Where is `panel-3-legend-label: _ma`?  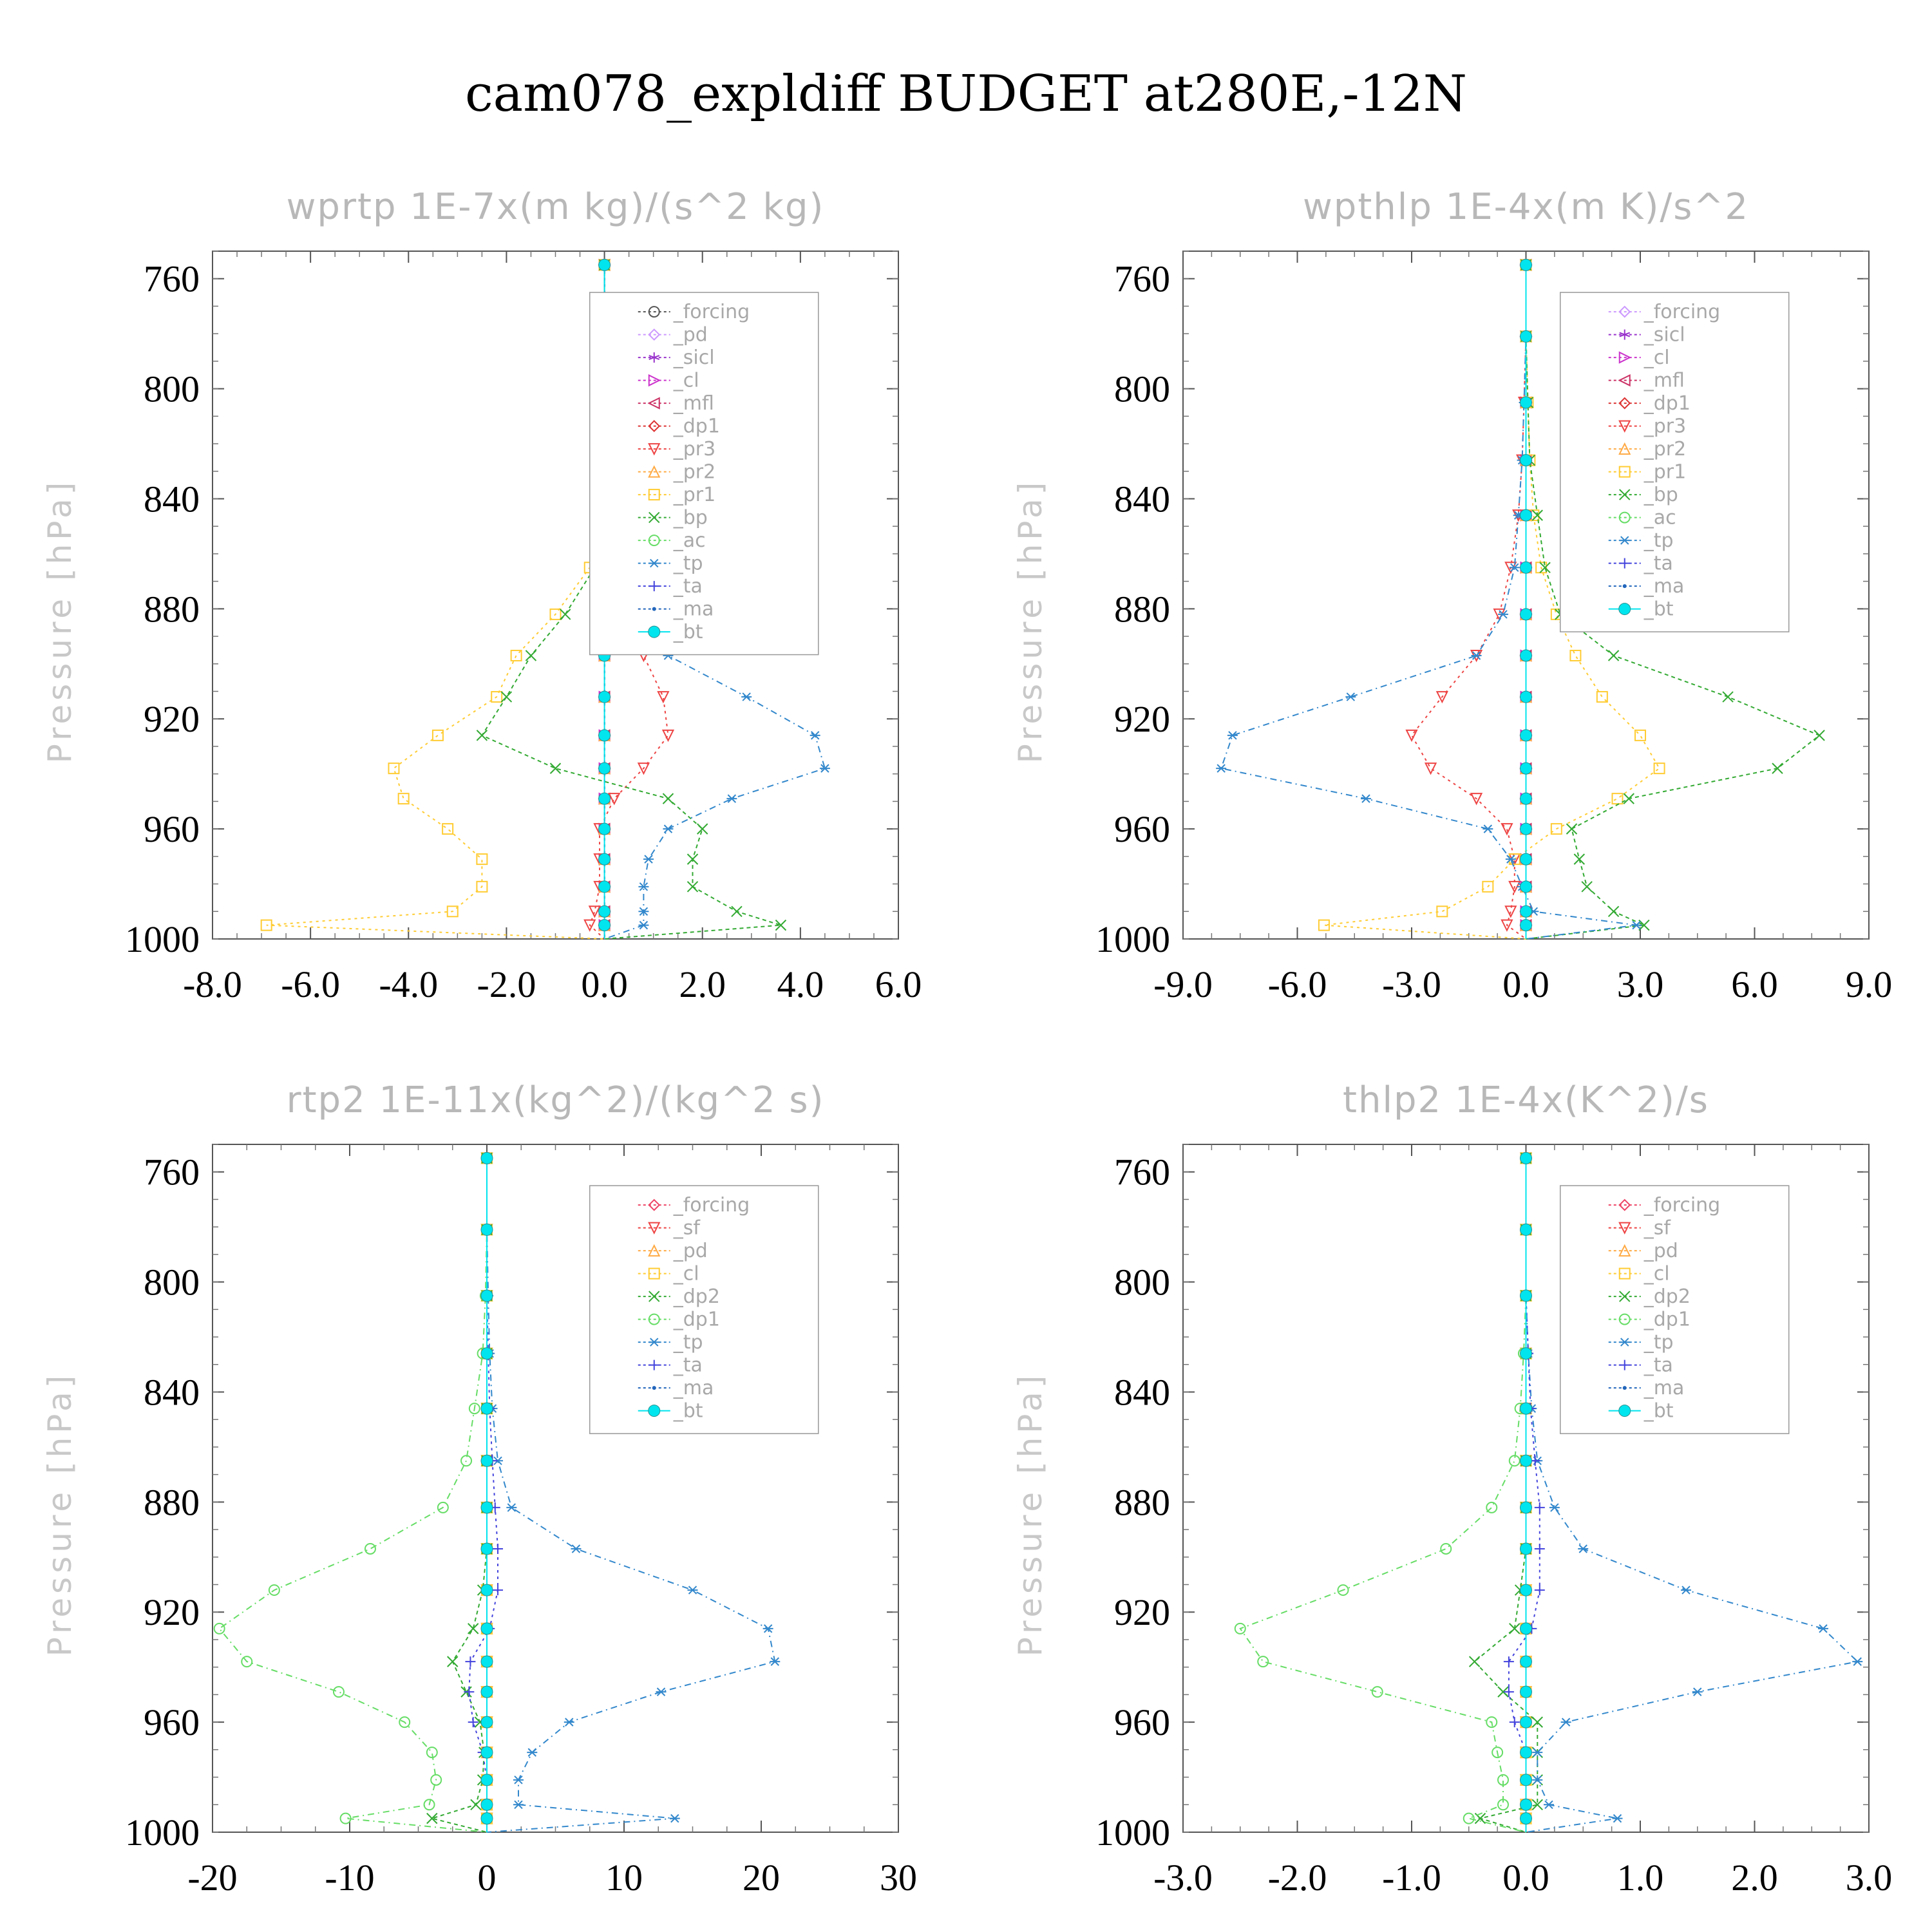 panel-3-legend-label: _ma is located at coordinates (693, 1388).